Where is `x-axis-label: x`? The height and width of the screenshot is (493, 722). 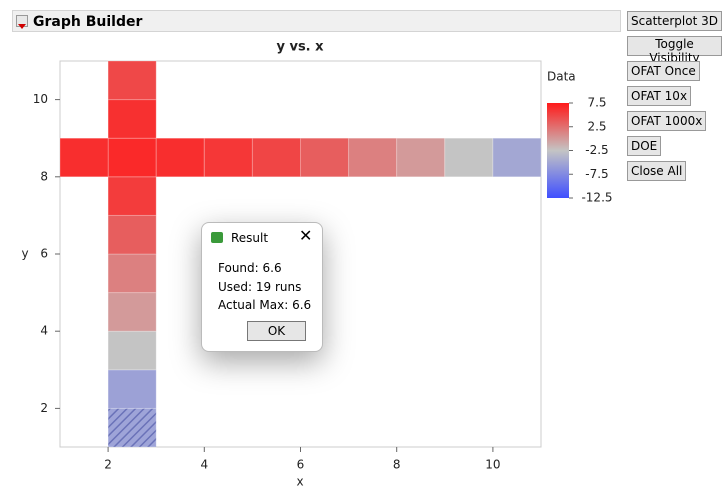 x-axis-label: x is located at coordinates (299, 482).